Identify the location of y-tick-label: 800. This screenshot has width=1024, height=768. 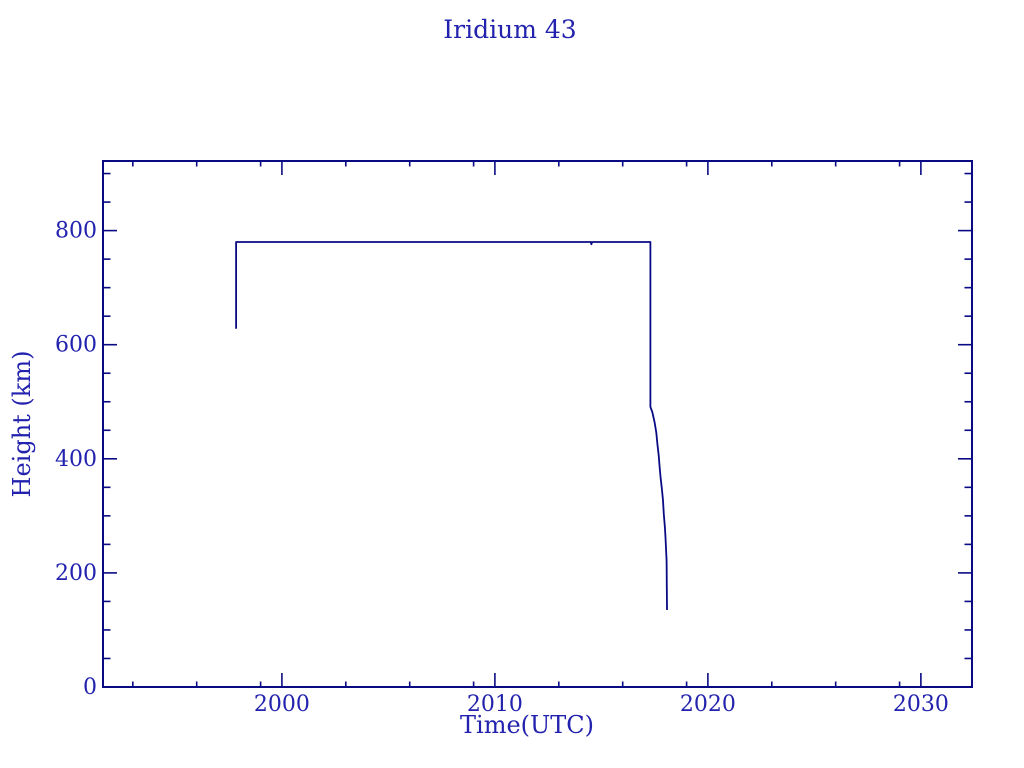
(76, 231).